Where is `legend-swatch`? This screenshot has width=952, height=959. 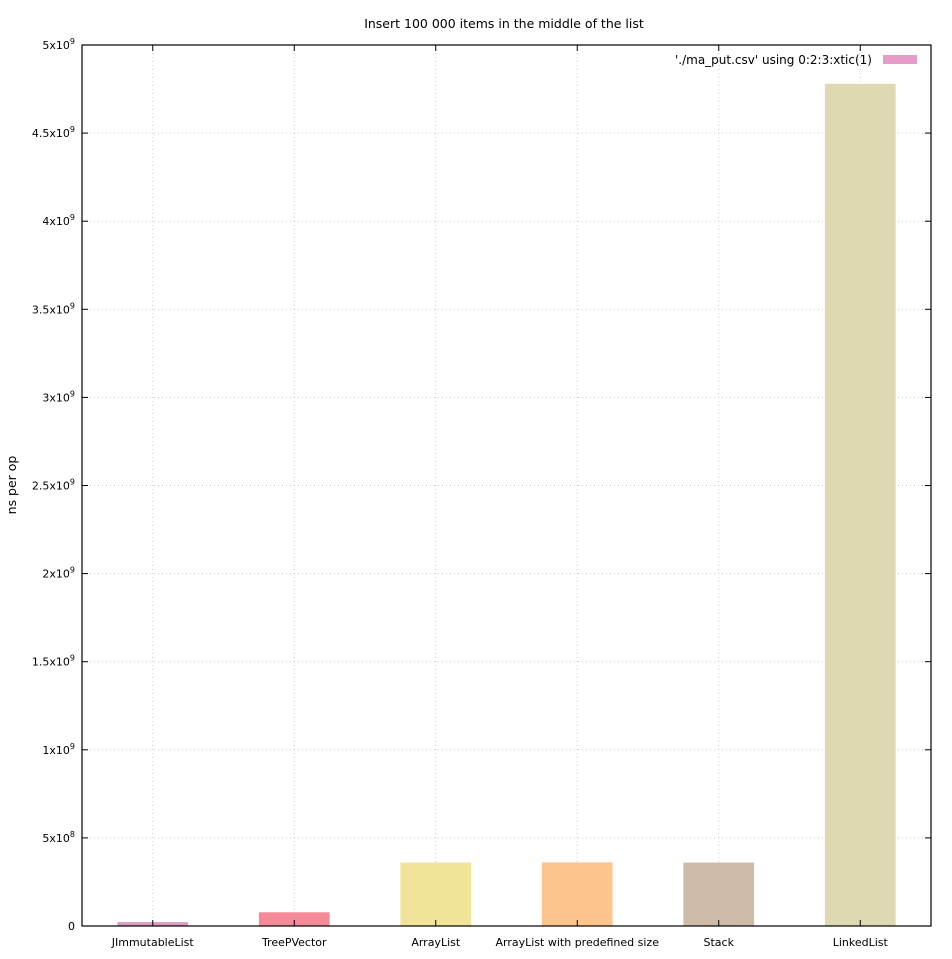 legend-swatch is located at coordinates (900, 59).